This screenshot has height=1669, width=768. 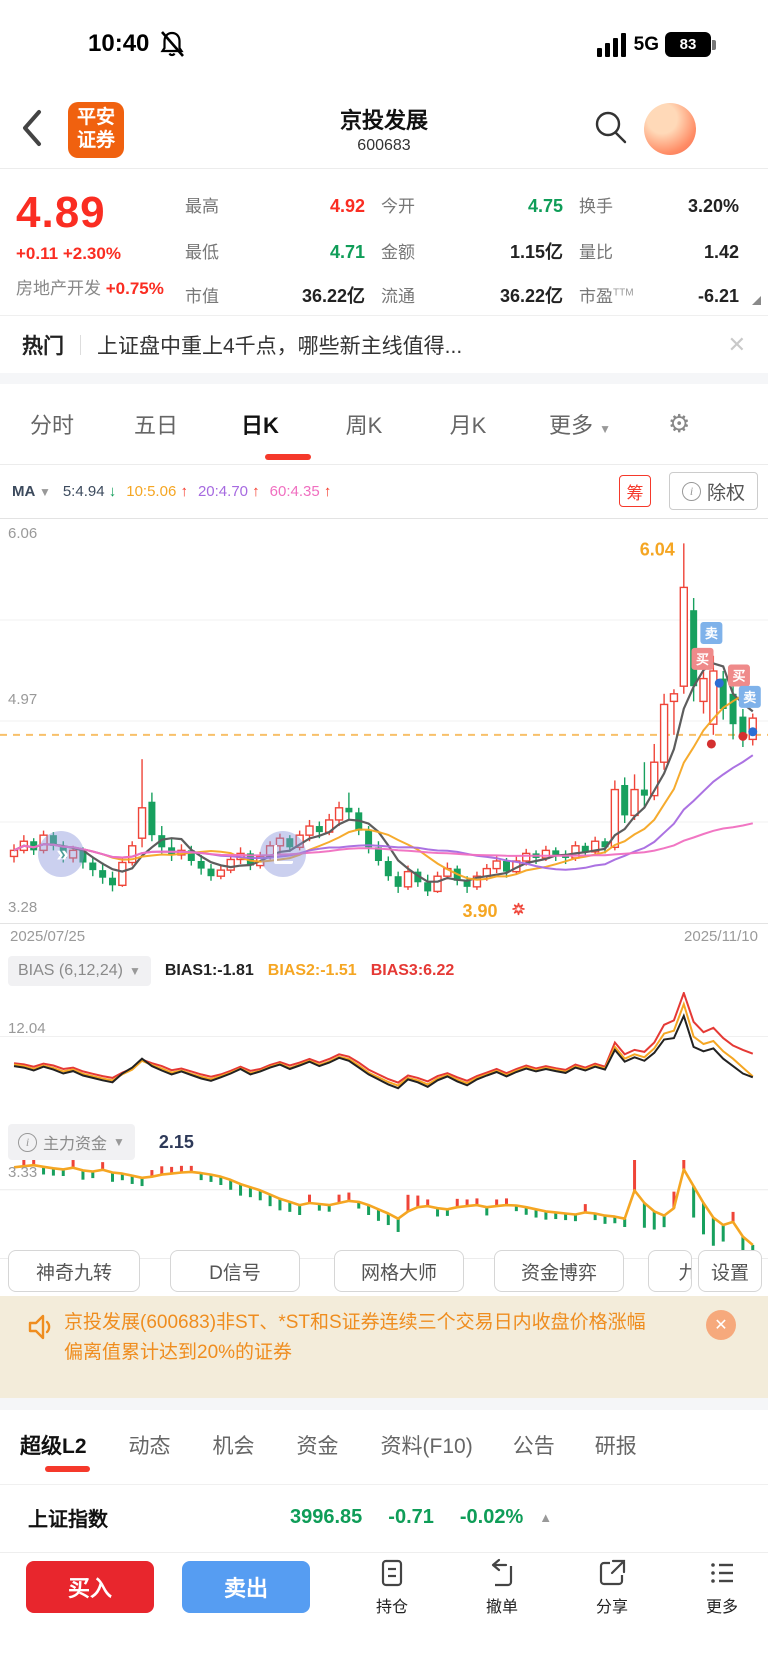 What do you see at coordinates (721, 936) in the screenshot?
I see `date-end: 2025/11/10` at bounding box center [721, 936].